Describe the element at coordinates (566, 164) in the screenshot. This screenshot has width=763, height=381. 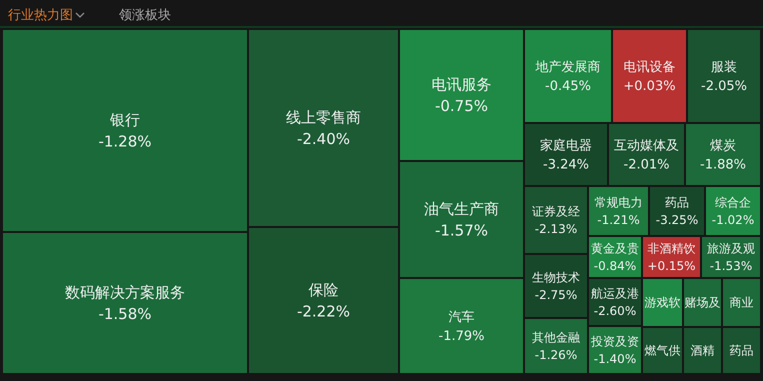
I see `data-label: -3.24%` at that location.